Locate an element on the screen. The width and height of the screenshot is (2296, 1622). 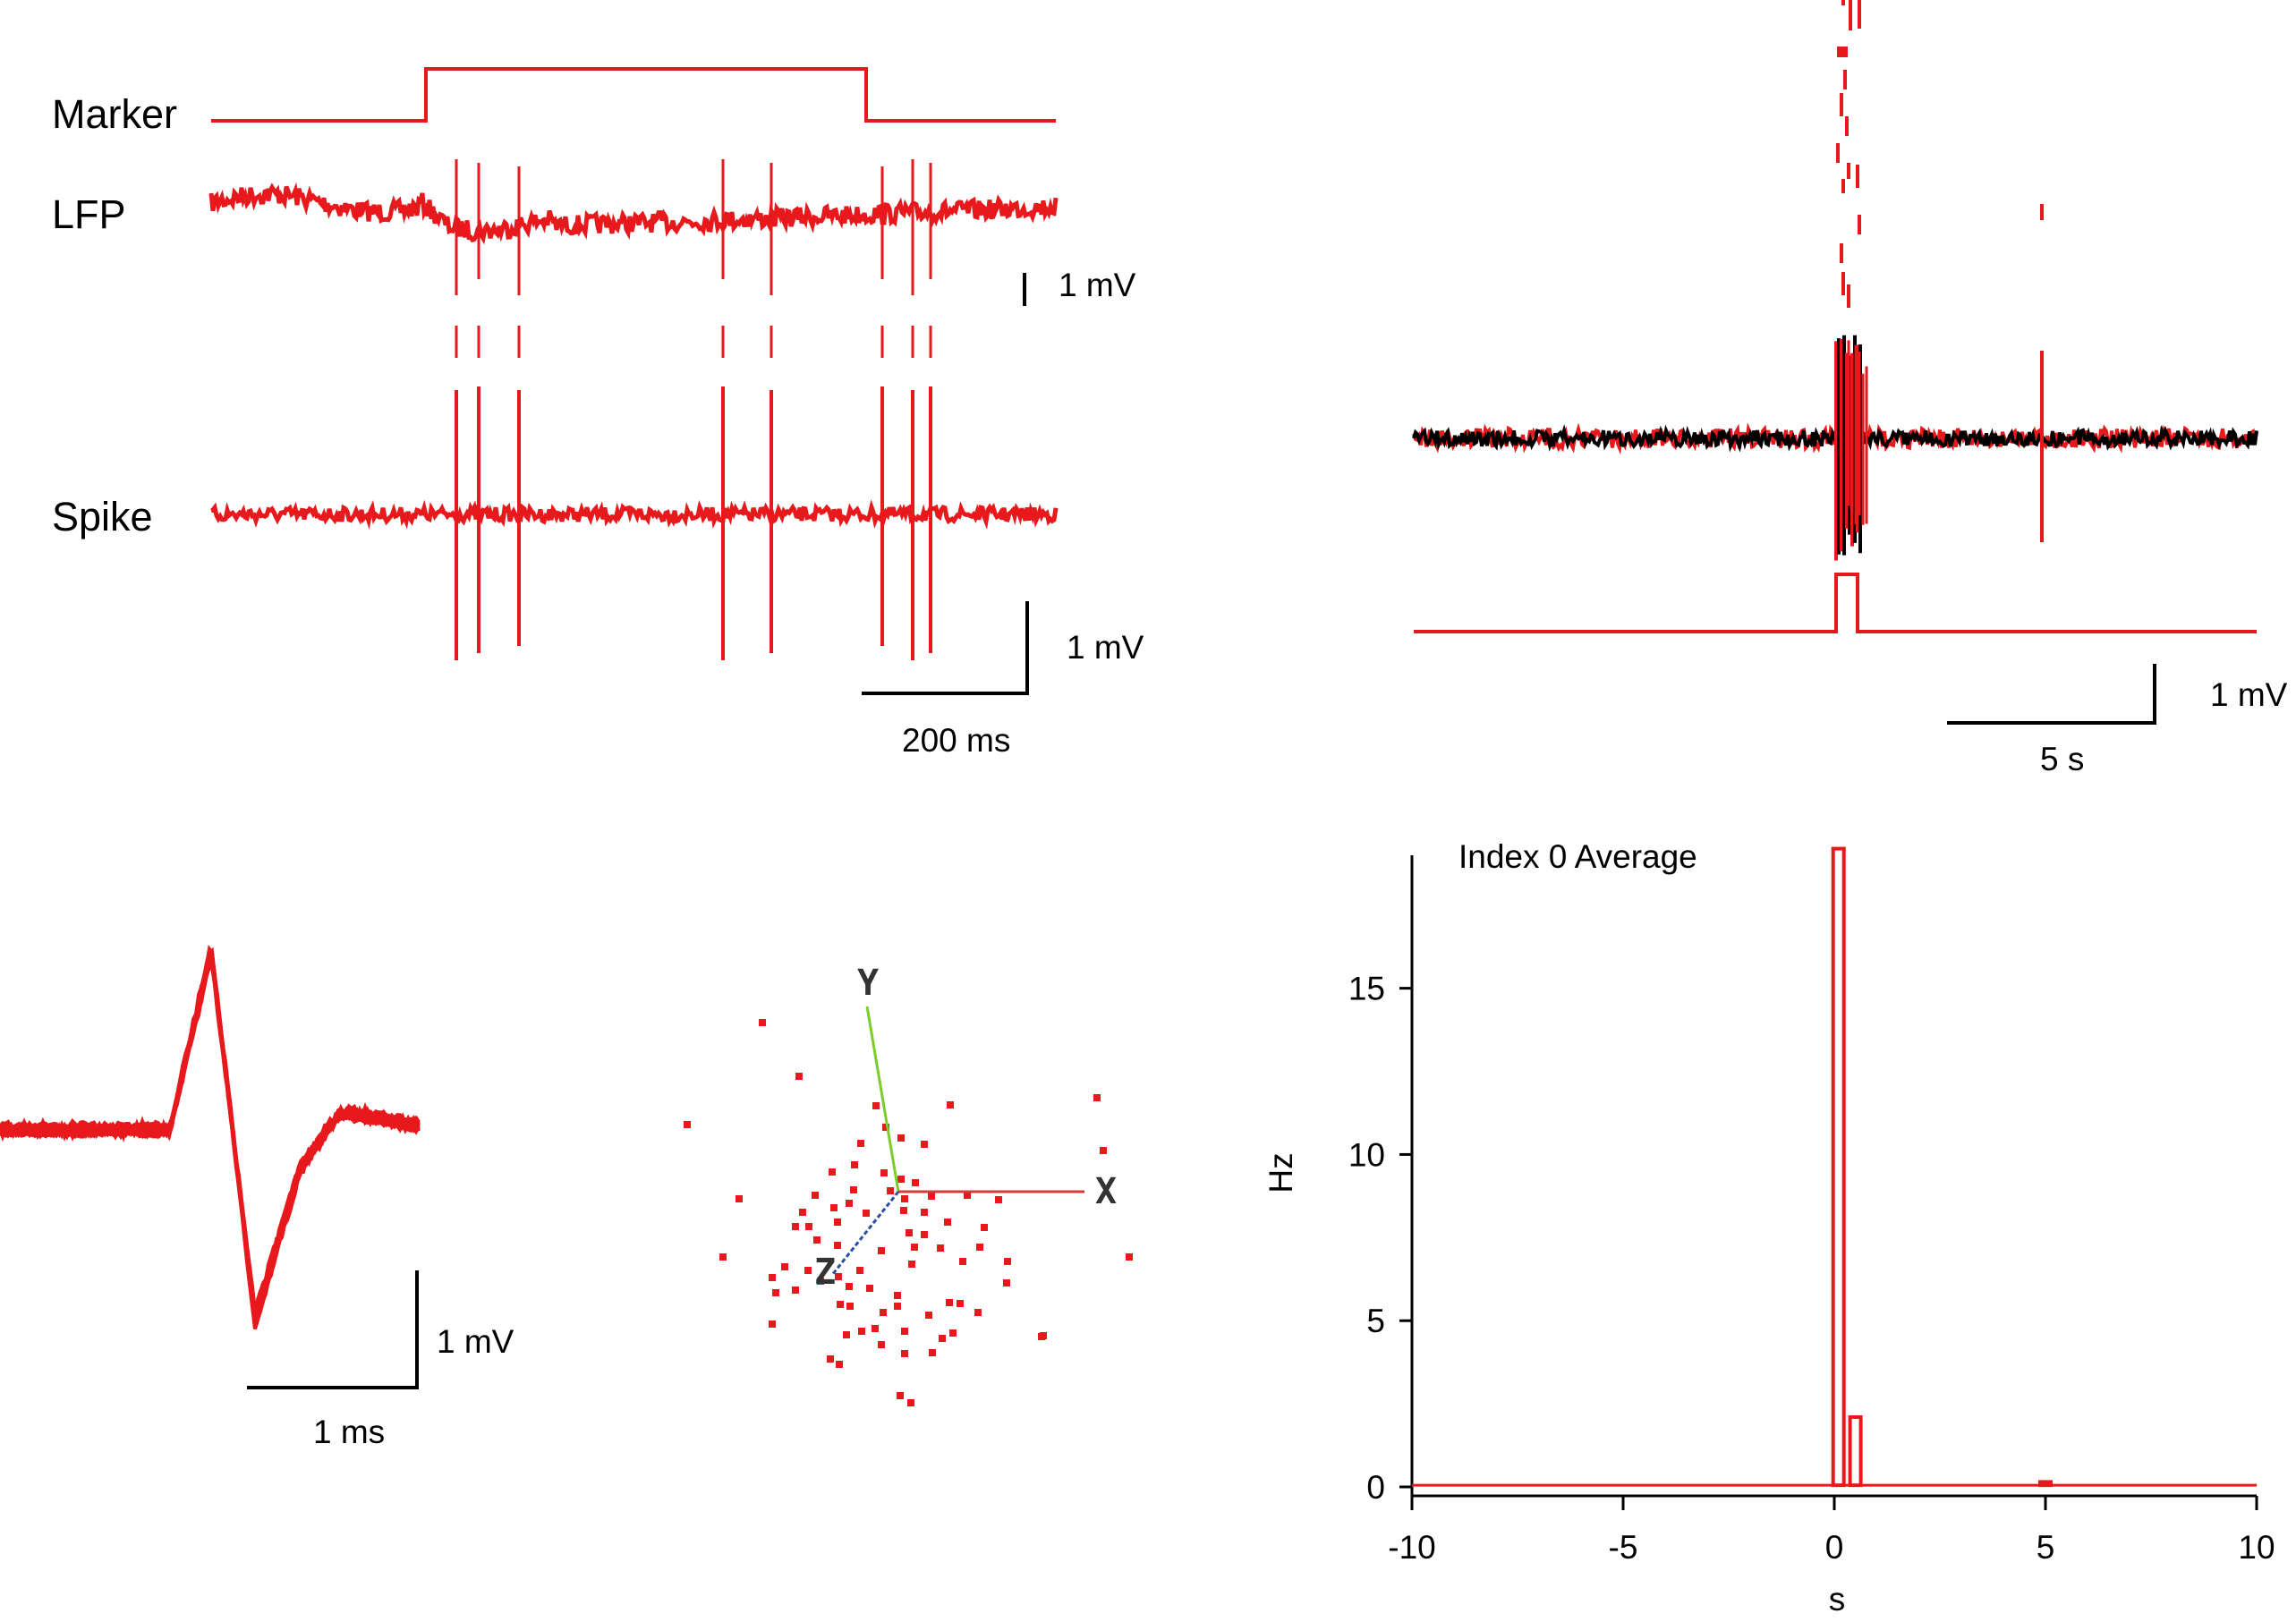
lfp-scale-label: 1 mV is located at coordinates (1097, 285).